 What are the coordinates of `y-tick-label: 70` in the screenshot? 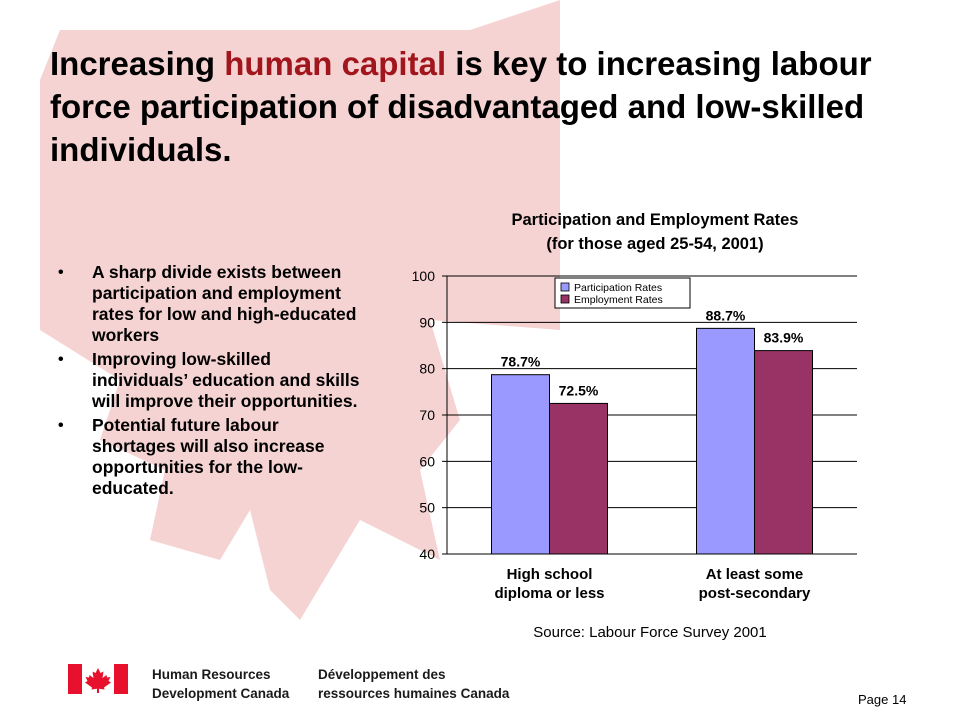 It's located at (427, 415).